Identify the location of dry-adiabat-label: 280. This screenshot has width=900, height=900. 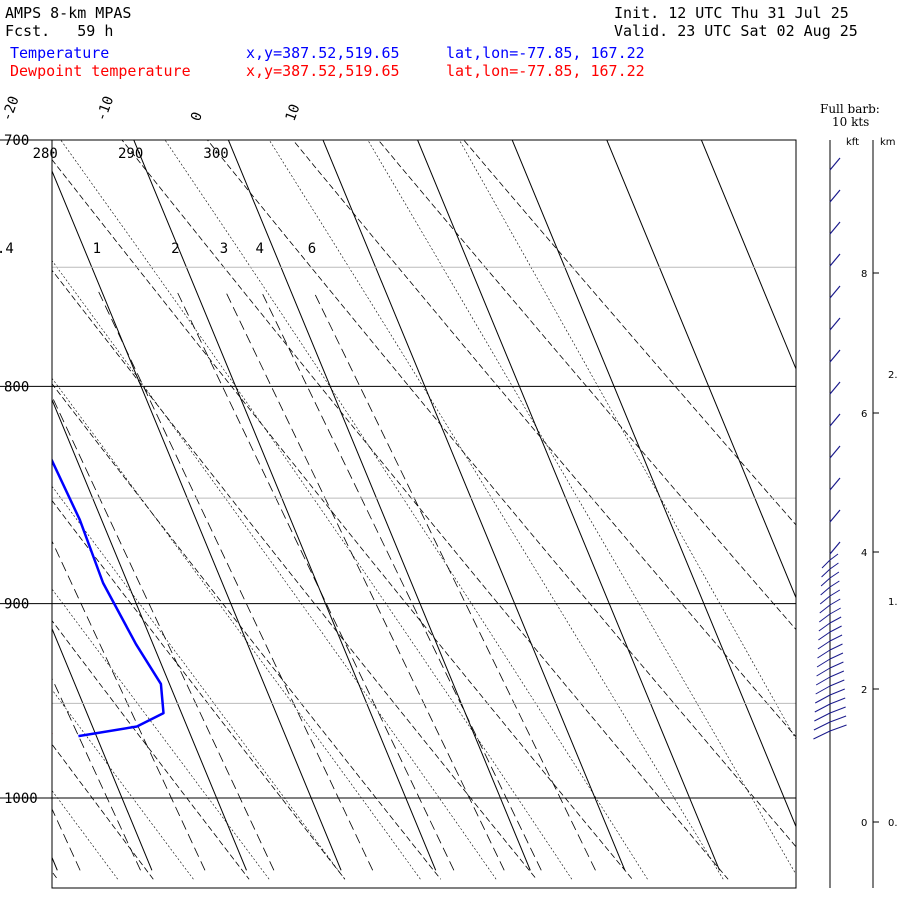
(45, 154).